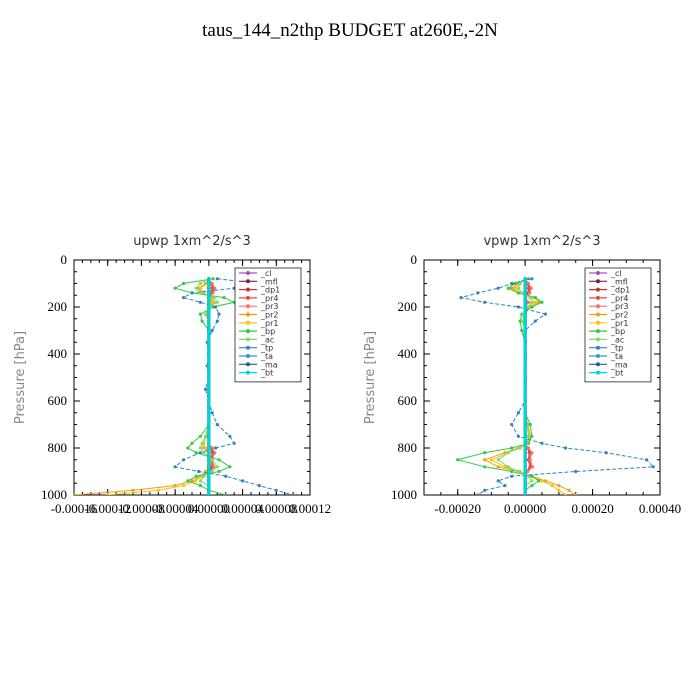  Describe the element at coordinates (266, 348) in the screenshot. I see `panel1-legend-label: _tp` at that location.